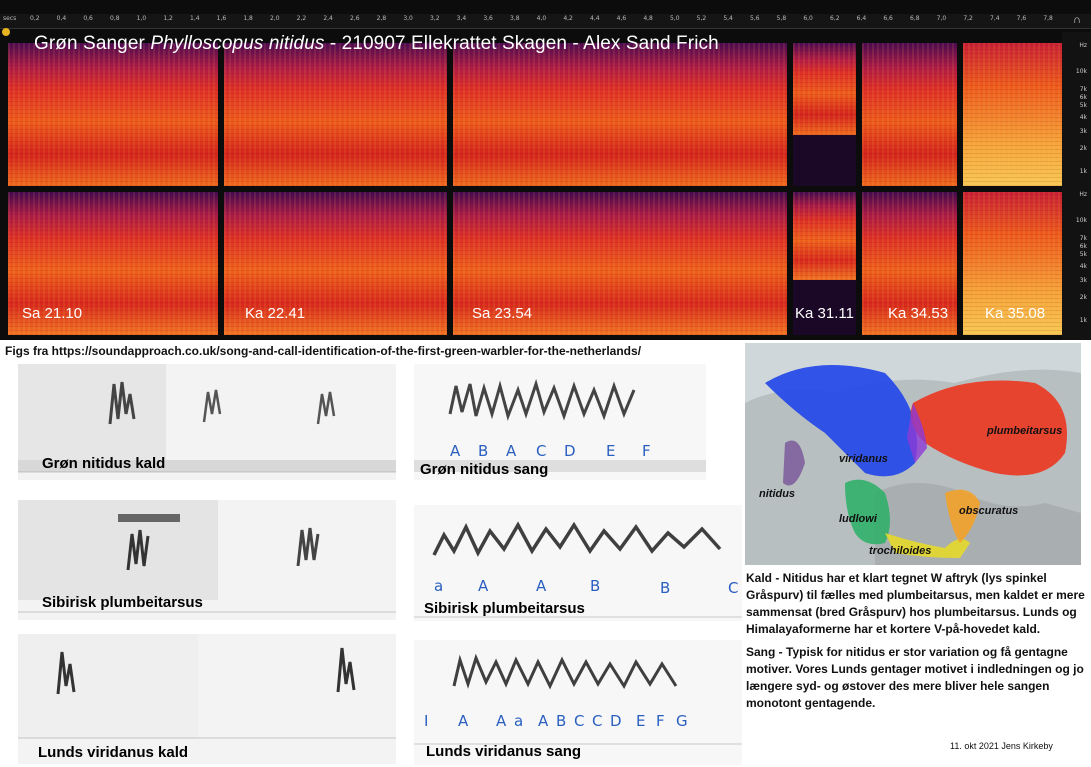 Image resolution: width=1091 pixels, height=767 pixels. Describe the element at coordinates (541, 18) in the screenshot. I see `time-tick: 4,0` at that location.